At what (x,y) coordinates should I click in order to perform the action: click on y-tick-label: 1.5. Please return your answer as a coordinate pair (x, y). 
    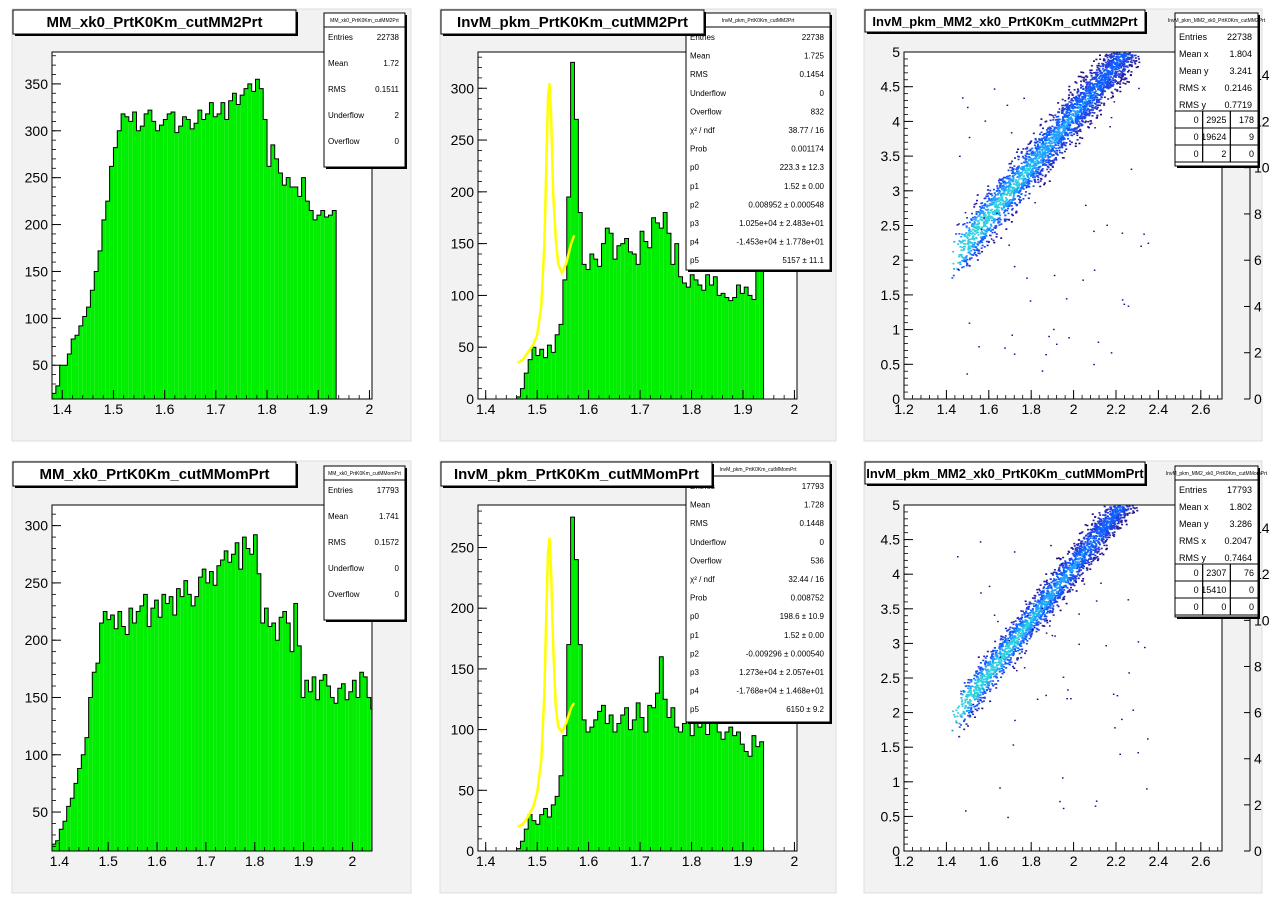
    Looking at the image, I should click on (891, 295).